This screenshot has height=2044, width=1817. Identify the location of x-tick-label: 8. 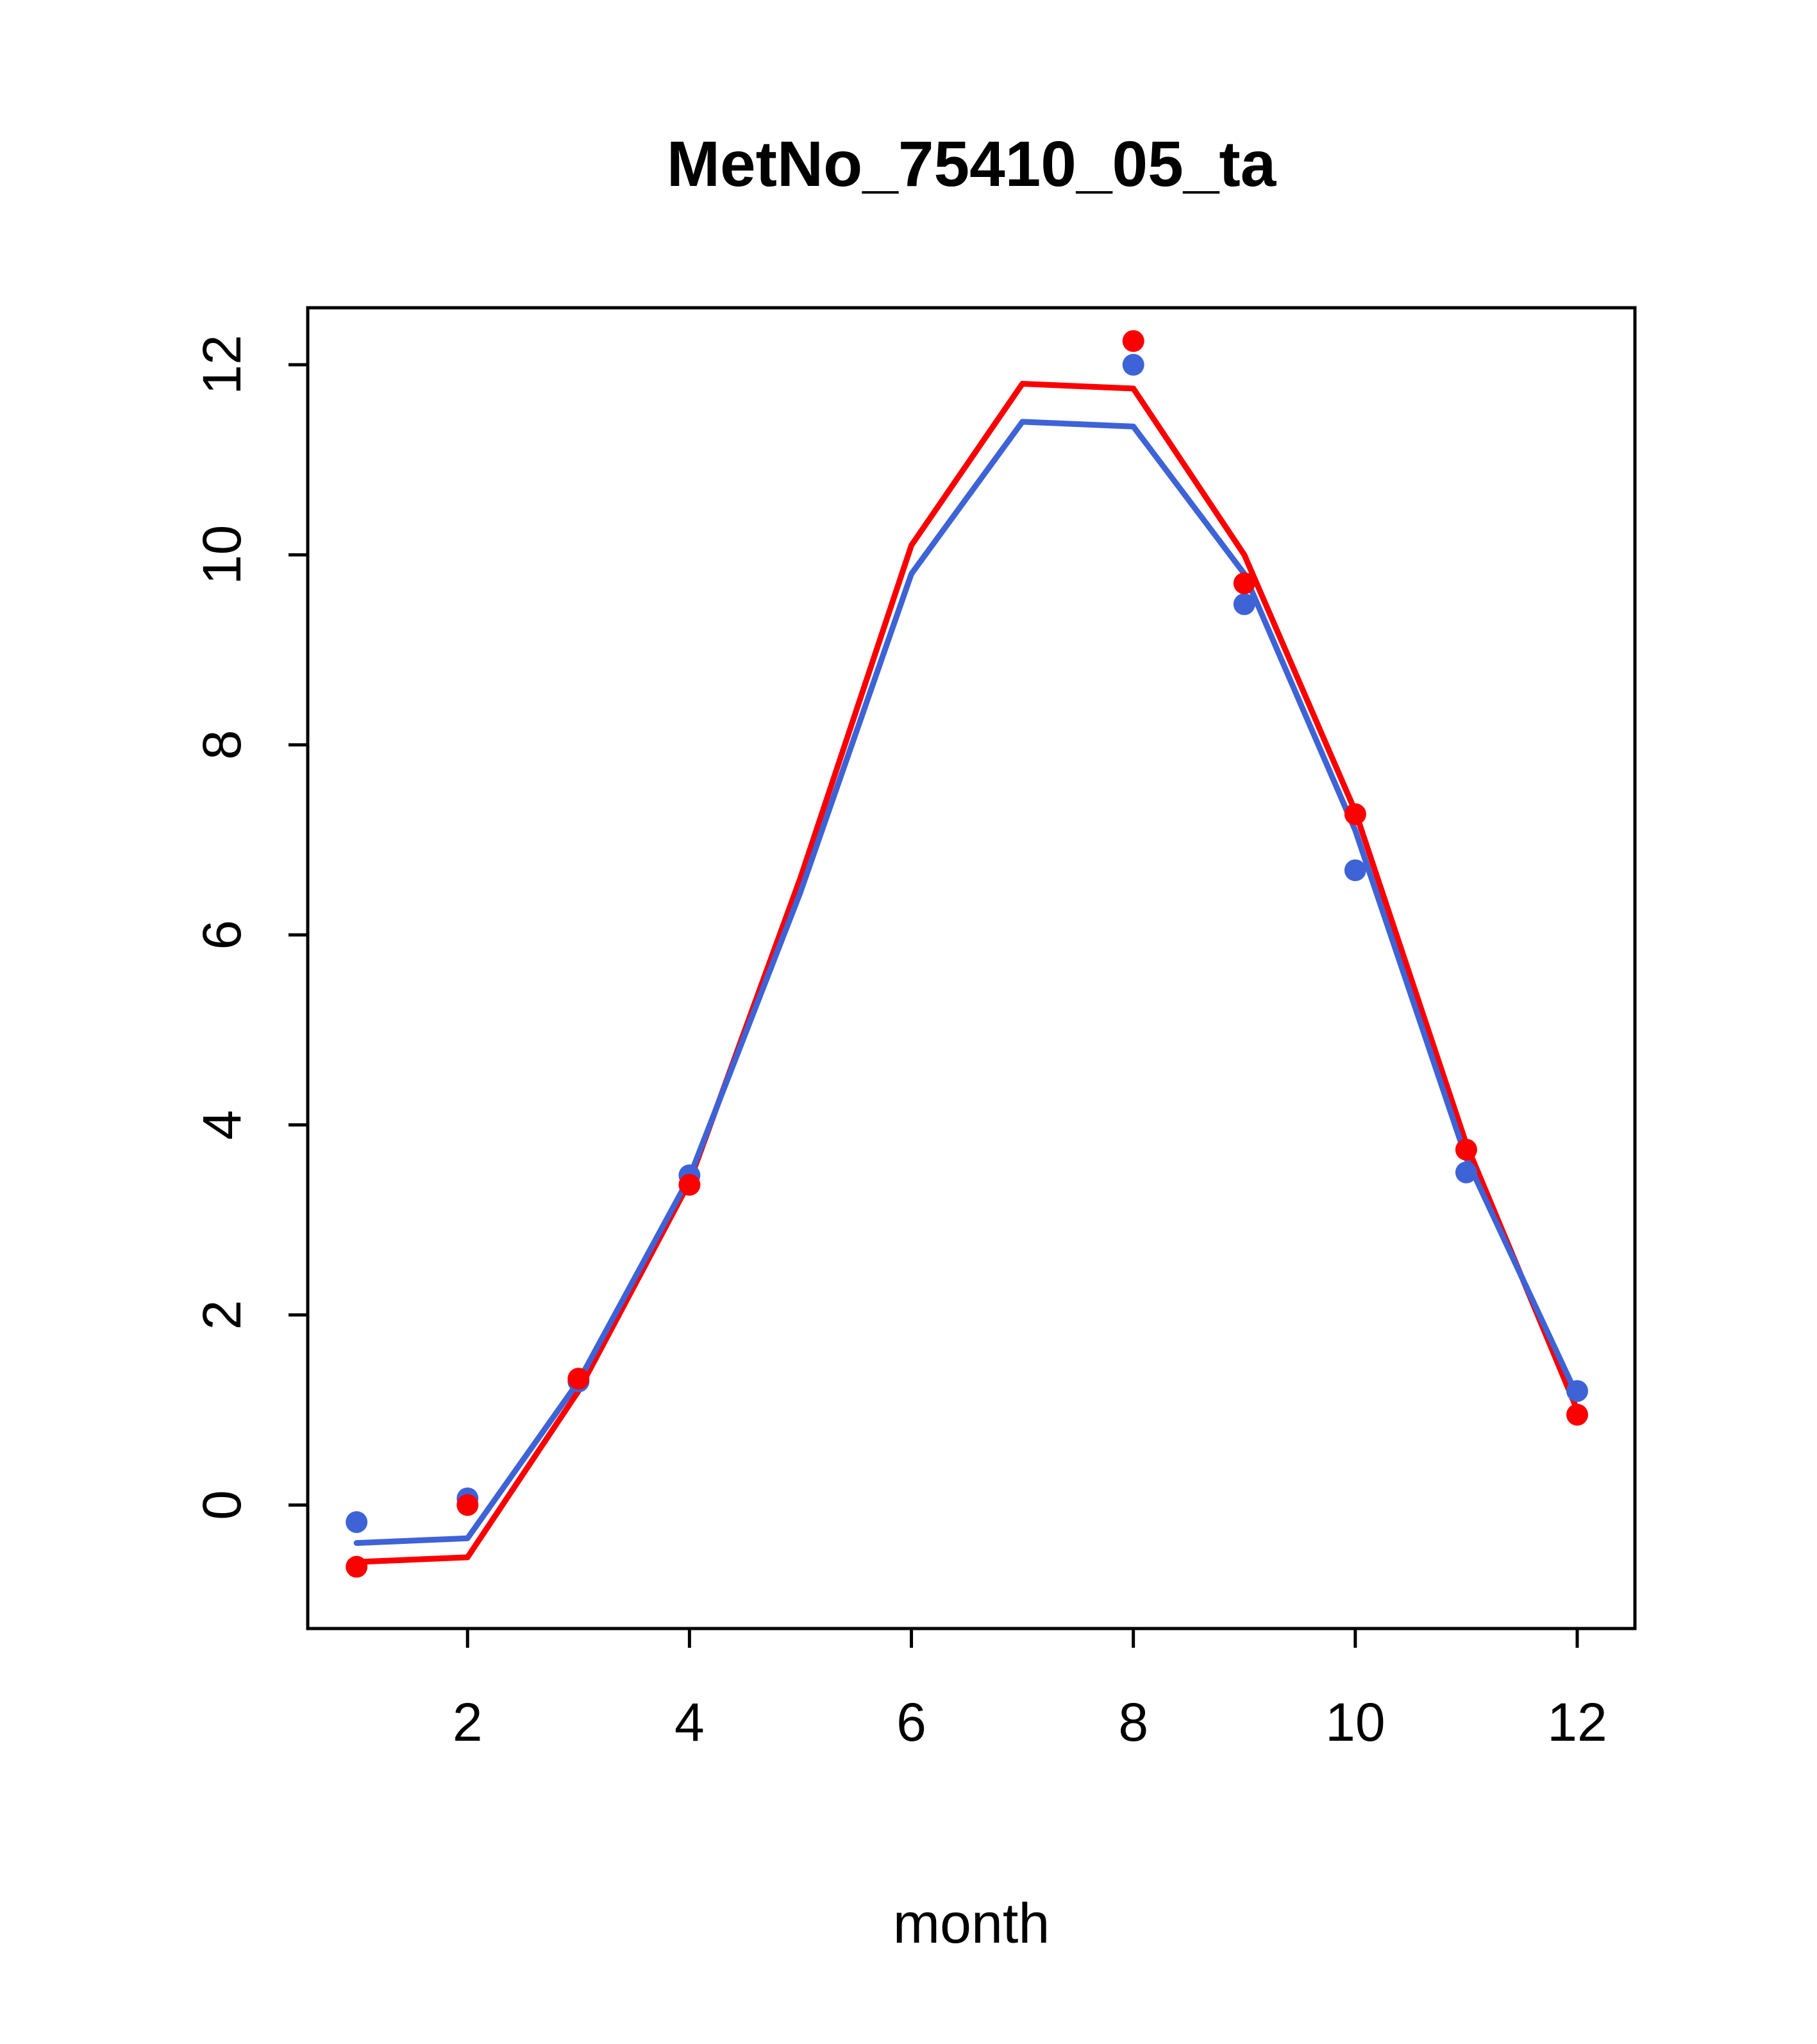
(1133, 1722).